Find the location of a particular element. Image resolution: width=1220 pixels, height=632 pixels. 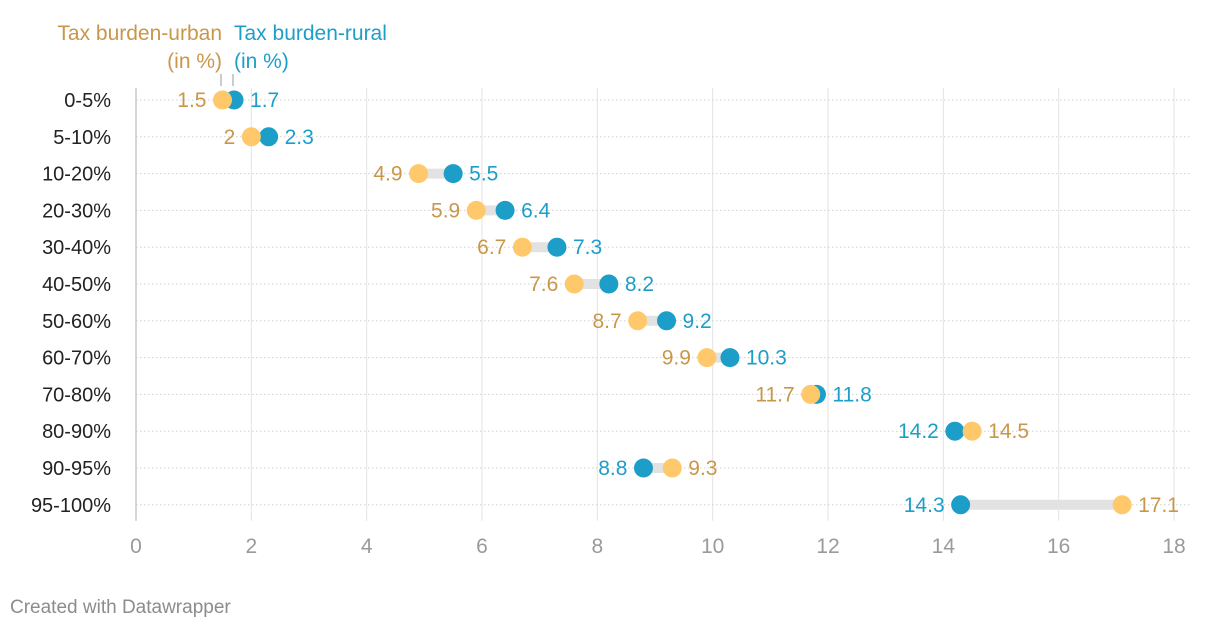

x-tick-label: 10 is located at coordinates (712, 546).